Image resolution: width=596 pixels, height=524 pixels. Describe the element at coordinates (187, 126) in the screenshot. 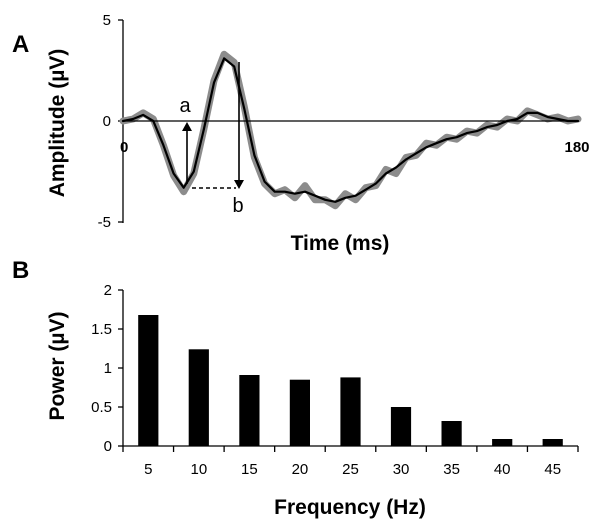

I see `annotation-a-arrowhead` at that location.